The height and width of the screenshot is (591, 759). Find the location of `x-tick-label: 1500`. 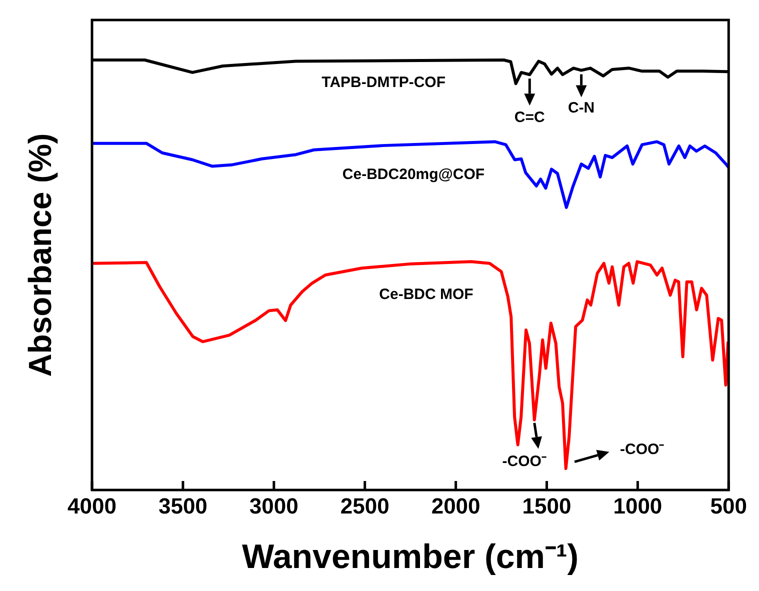

x-tick-label: 1500 is located at coordinates (547, 505).